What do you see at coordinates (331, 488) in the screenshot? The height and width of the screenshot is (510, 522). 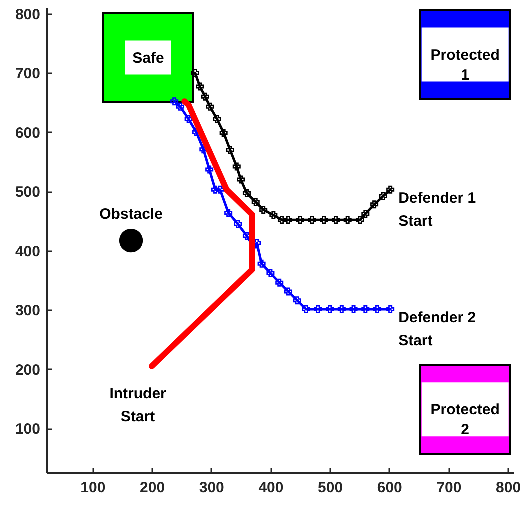 I see `x-tick-label: 500` at bounding box center [331, 488].